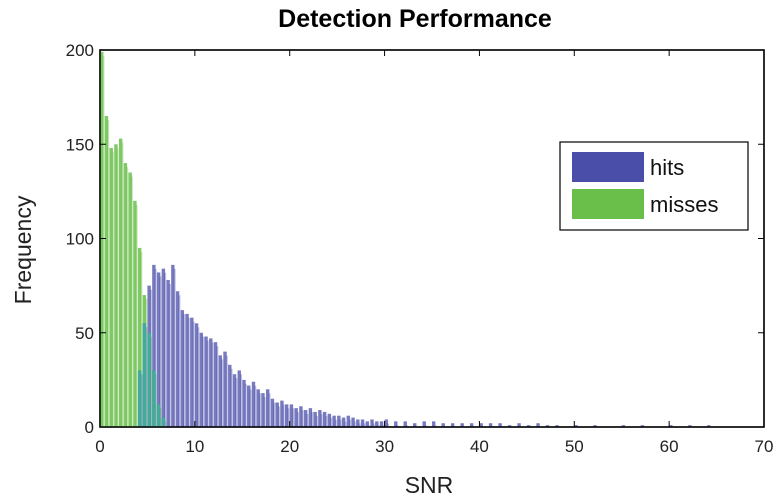  I want to click on y-axis-label: Frequency, so click(23, 249).